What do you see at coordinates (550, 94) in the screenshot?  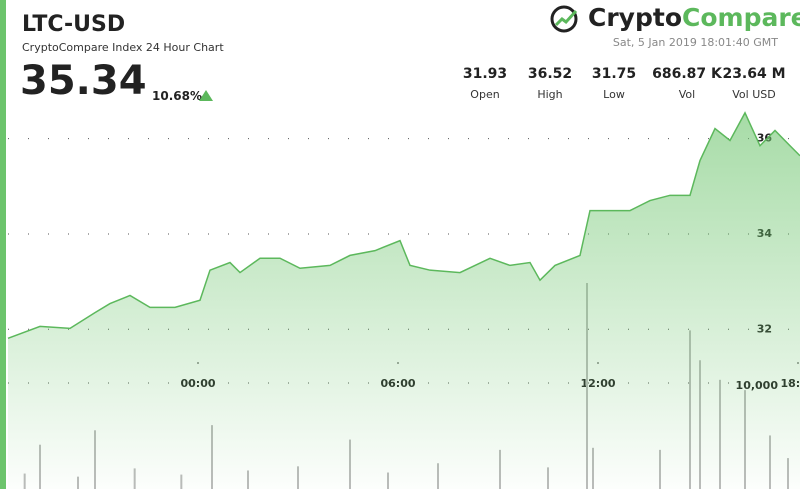 I see `stat-label: High` at bounding box center [550, 94].